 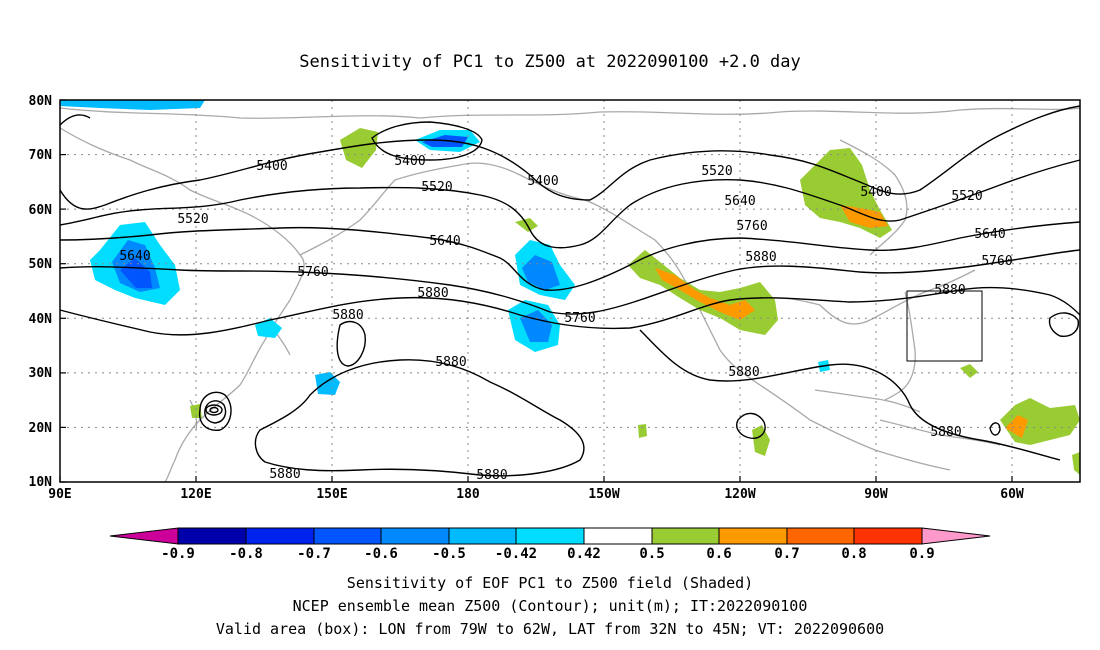 What do you see at coordinates (41, 292) in the screenshot?
I see `latitude-labels: 80N 70N 60N 50N 40N 30N 20N 10N` at bounding box center [41, 292].